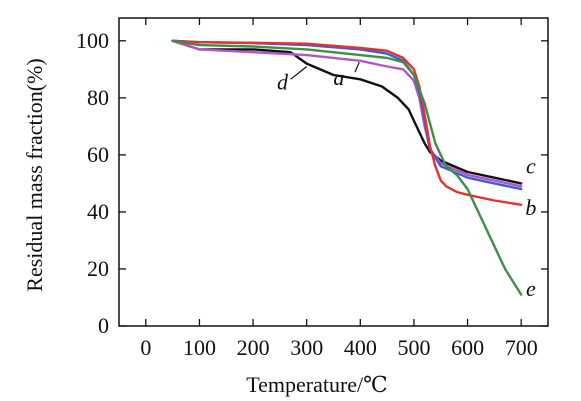 The height and width of the screenshot is (401, 581). Describe the element at coordinates (299, 73) in the screenshot. I see `leader-line-d` at that location.